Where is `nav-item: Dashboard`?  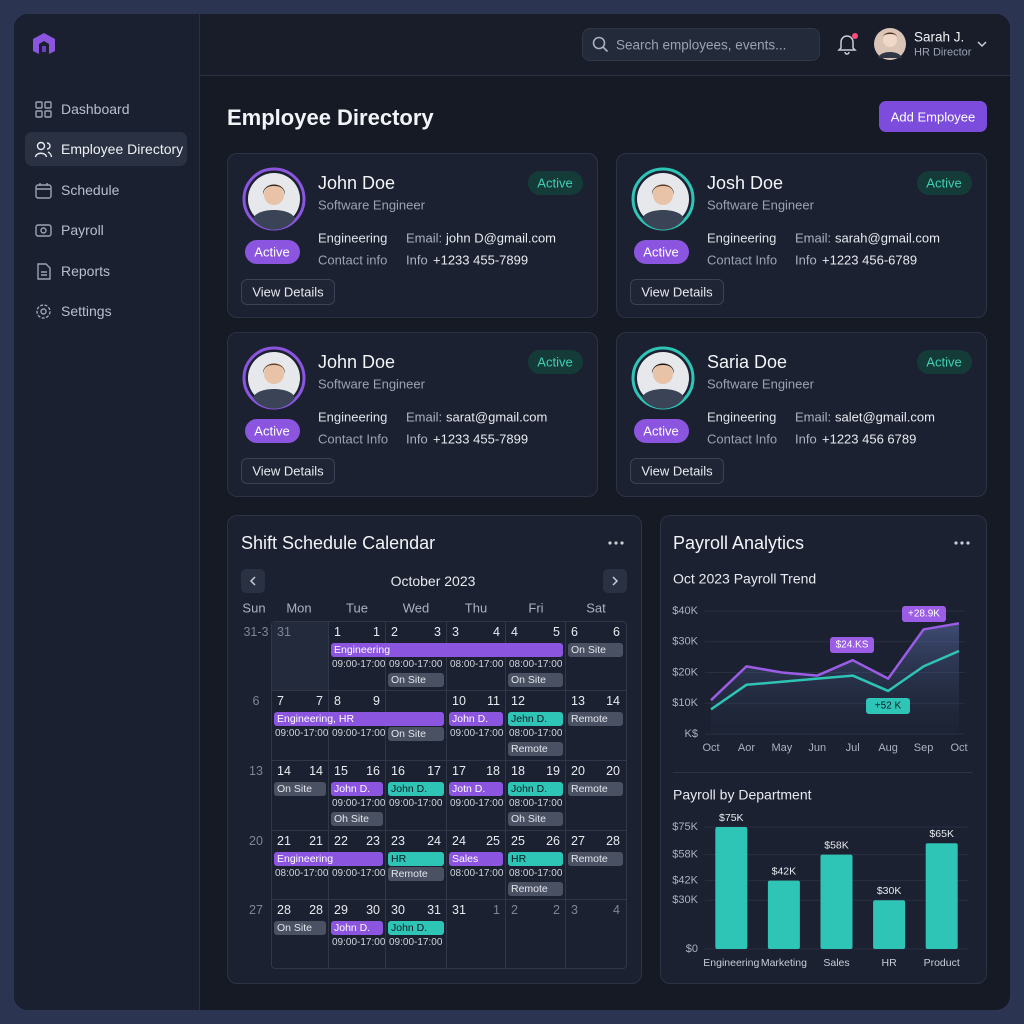
nav-item: Dashboard is located at coordinates (95, 109).